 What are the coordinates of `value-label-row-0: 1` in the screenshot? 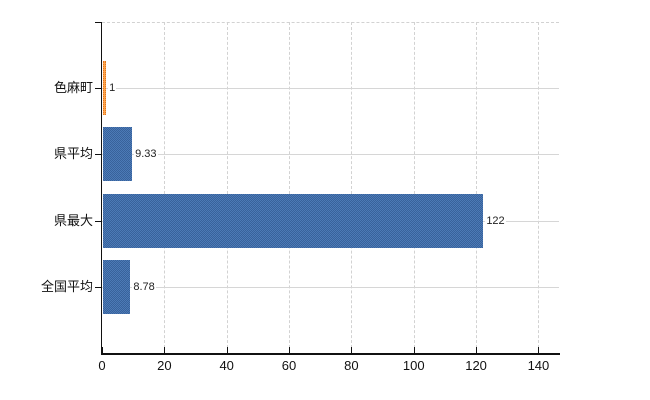 It's located at (112, 88).